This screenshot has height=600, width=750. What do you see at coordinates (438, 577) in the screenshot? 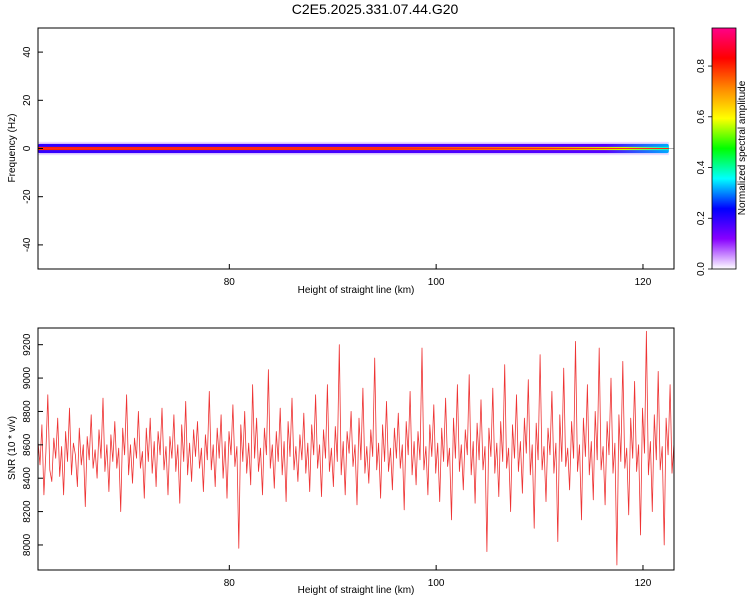
I see `snr-x-ticks: 80 100 120` at bounding box center [438, 577].